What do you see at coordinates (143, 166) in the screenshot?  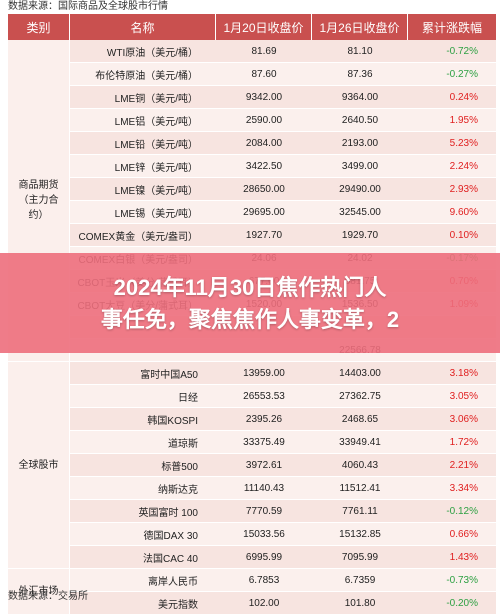 I see `name-cell: LME锌（美元/吨）` at bounding box center [143, 166].